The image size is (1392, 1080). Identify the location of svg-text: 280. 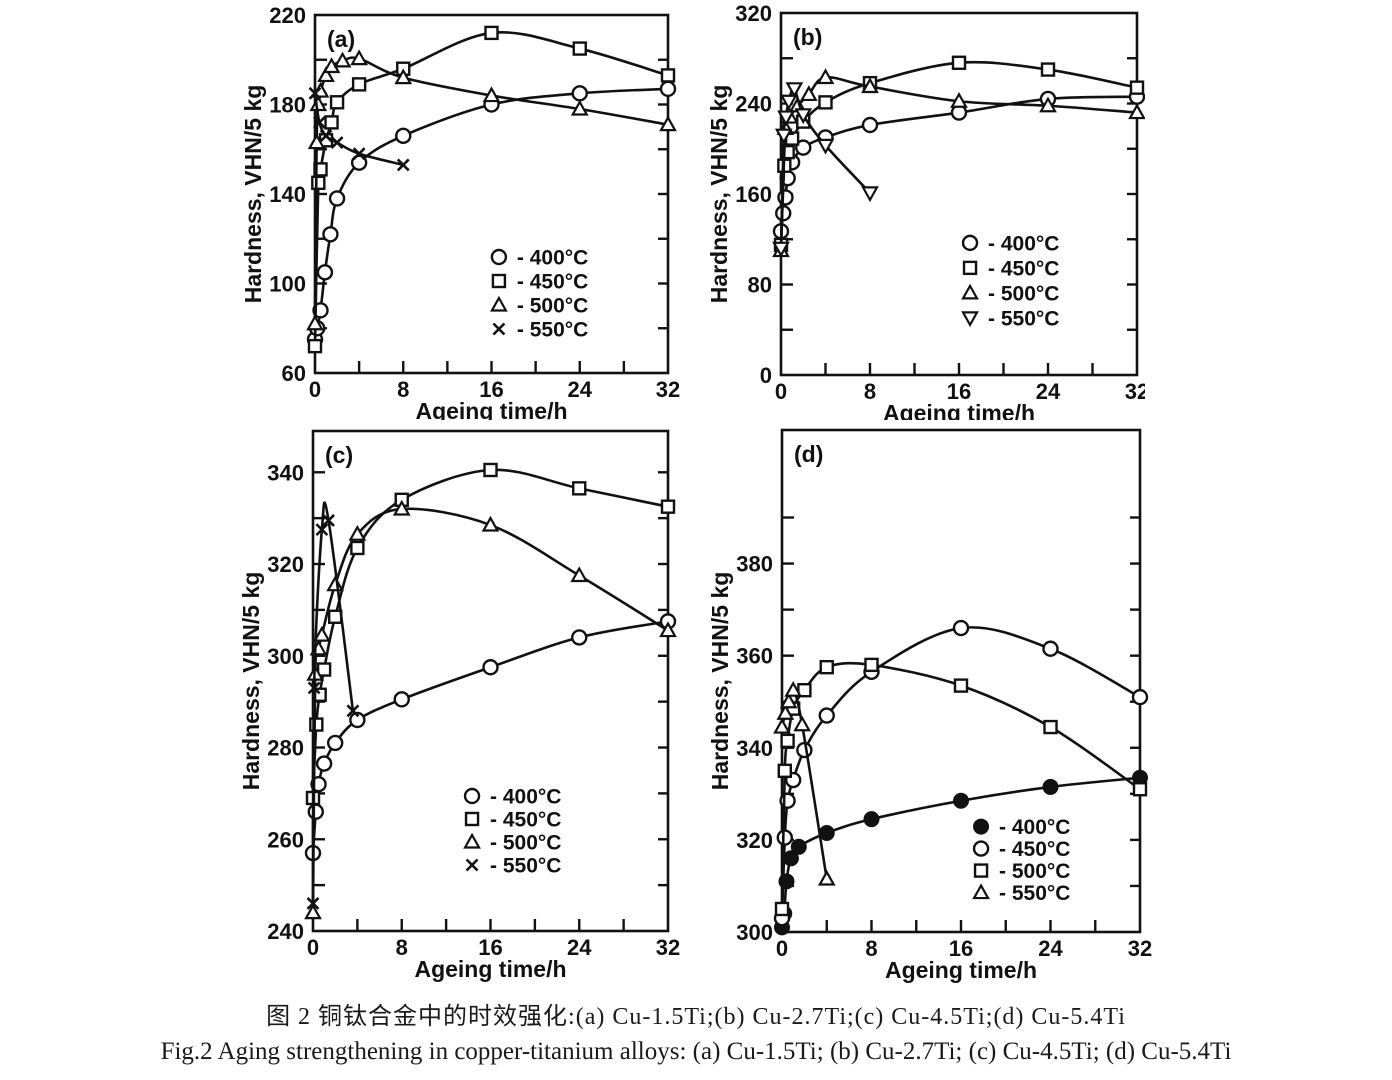
(285, 748).